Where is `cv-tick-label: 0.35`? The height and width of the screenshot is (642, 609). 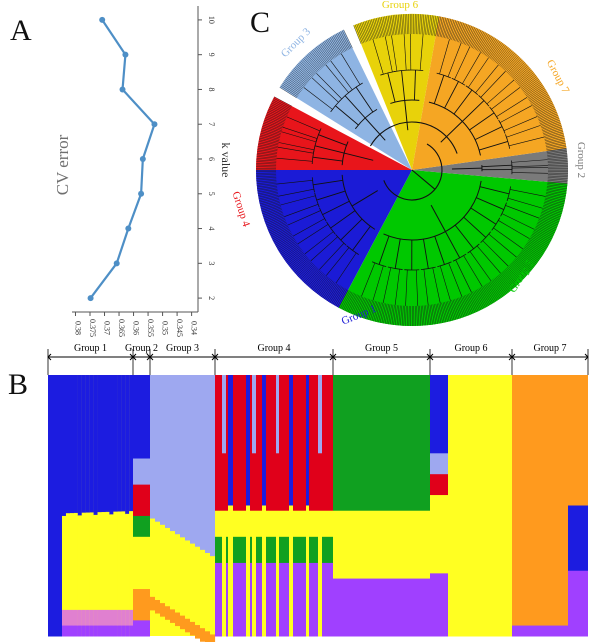 cv-tick-label: 0.35 is located at coordinates (165, 328).